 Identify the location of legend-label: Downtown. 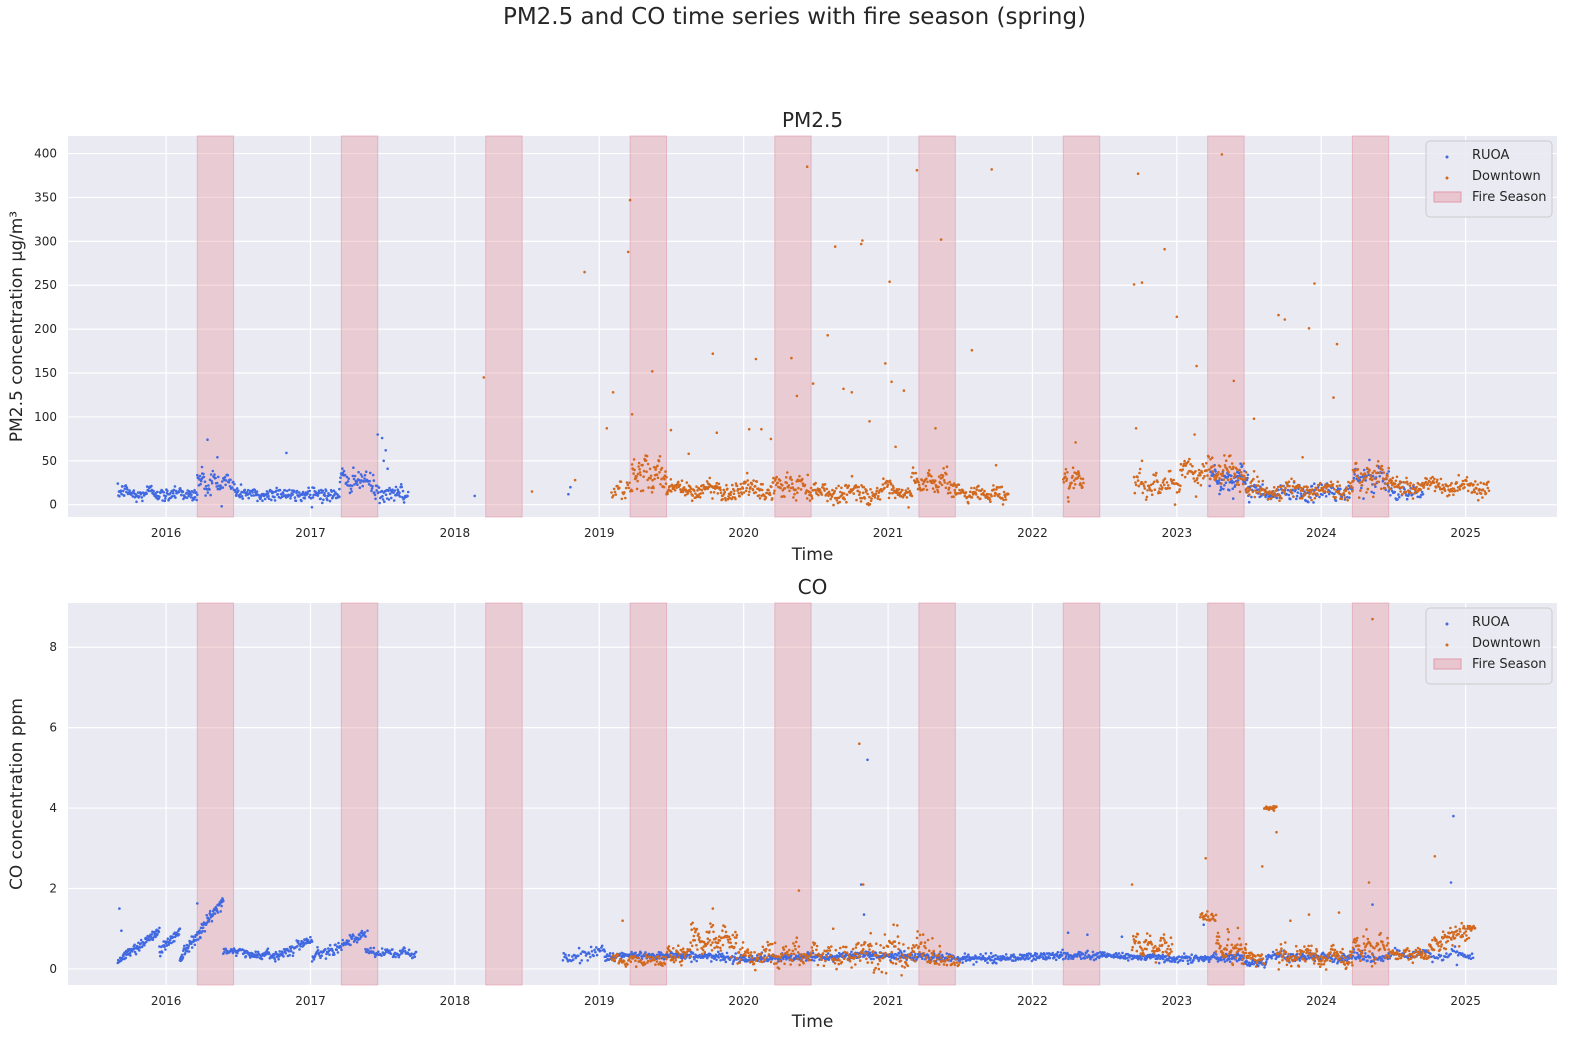
(1506, 176).